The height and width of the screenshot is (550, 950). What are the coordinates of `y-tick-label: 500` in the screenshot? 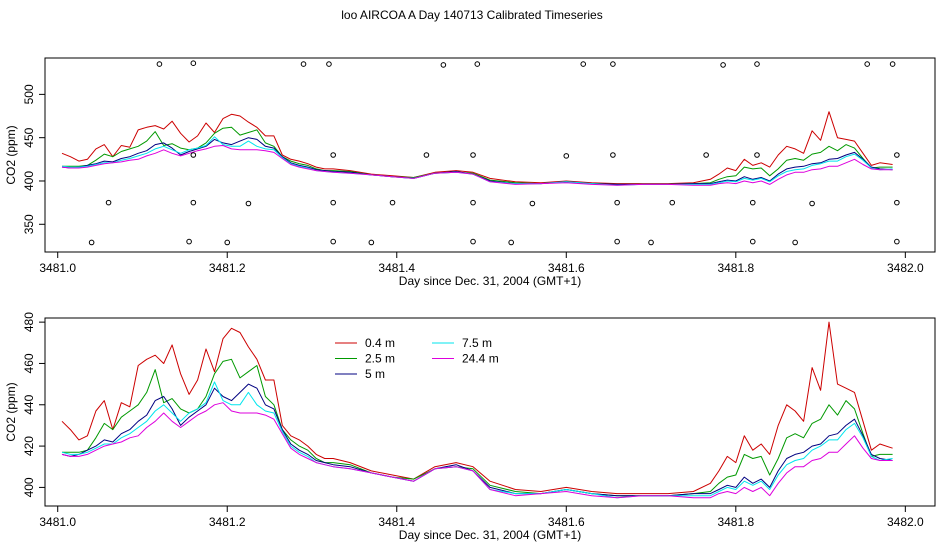 It's located at (29, 94).